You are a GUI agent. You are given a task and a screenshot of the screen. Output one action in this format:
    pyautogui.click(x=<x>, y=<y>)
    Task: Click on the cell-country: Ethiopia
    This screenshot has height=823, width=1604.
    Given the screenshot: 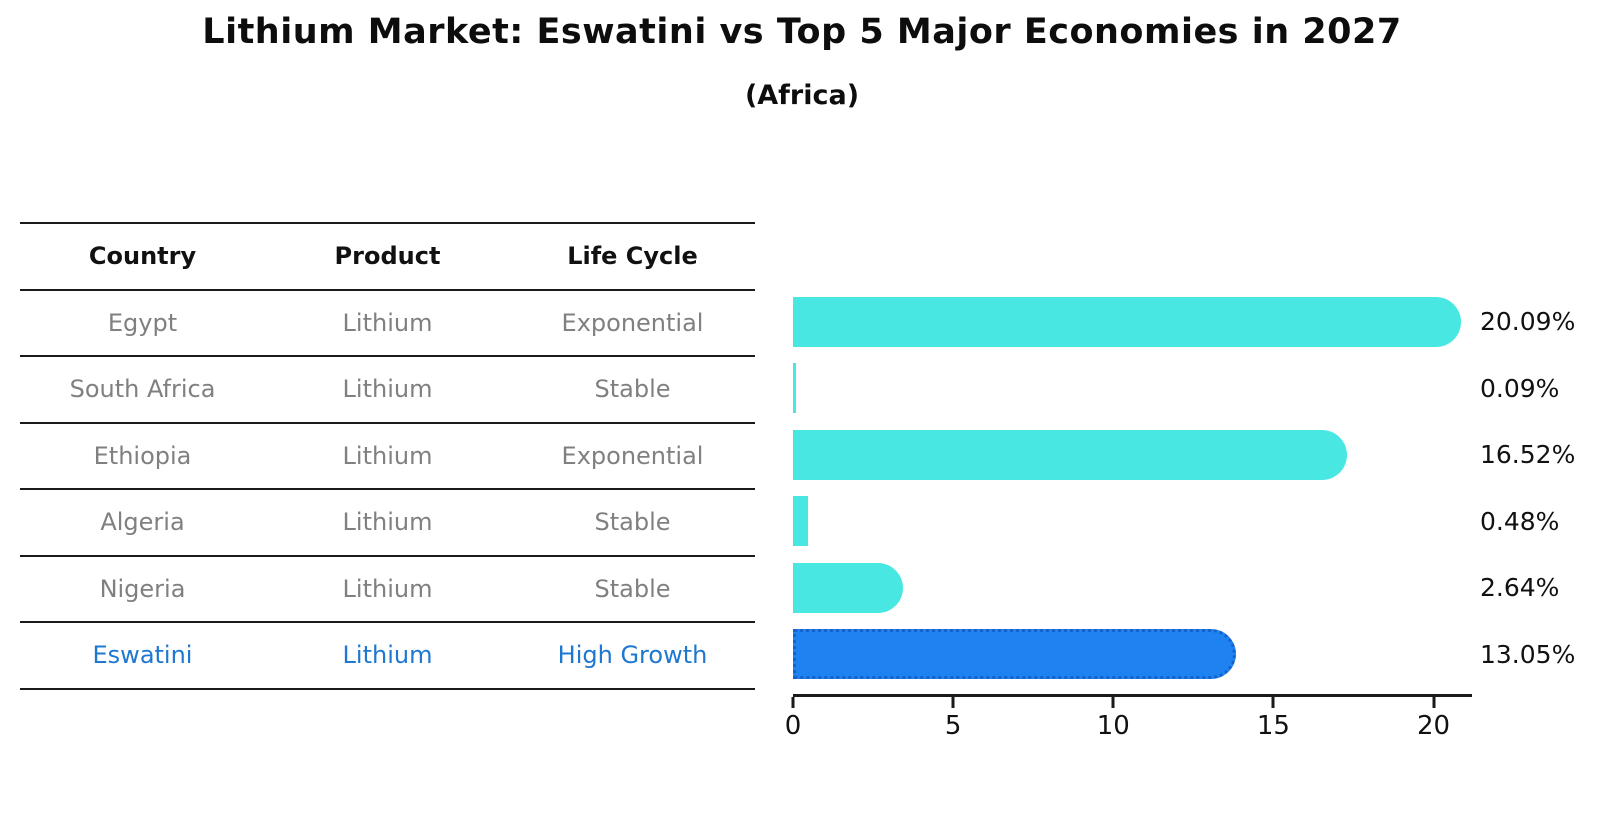 What is the action you would take?
    pyautogui.click(x=142, y=455)
    